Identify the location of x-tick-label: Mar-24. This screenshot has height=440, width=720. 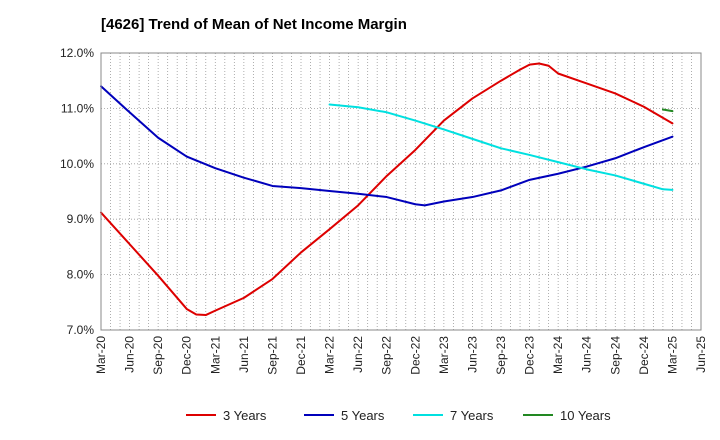
(558, 355).